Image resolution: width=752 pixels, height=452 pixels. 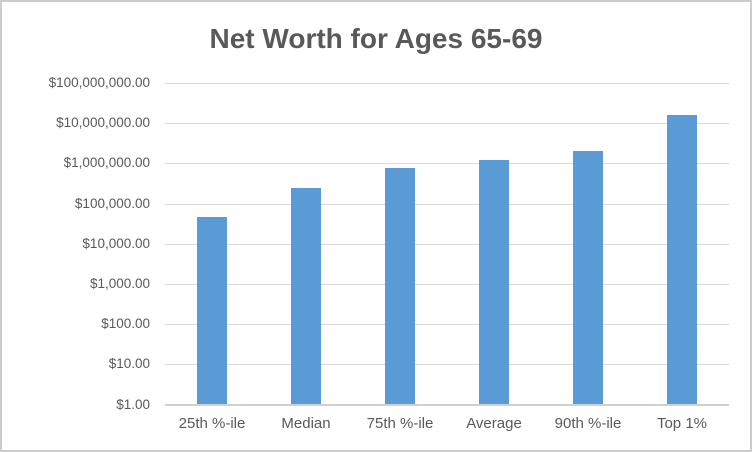 I want to click on x-tick-label: Average, so click(x=494, y=423).